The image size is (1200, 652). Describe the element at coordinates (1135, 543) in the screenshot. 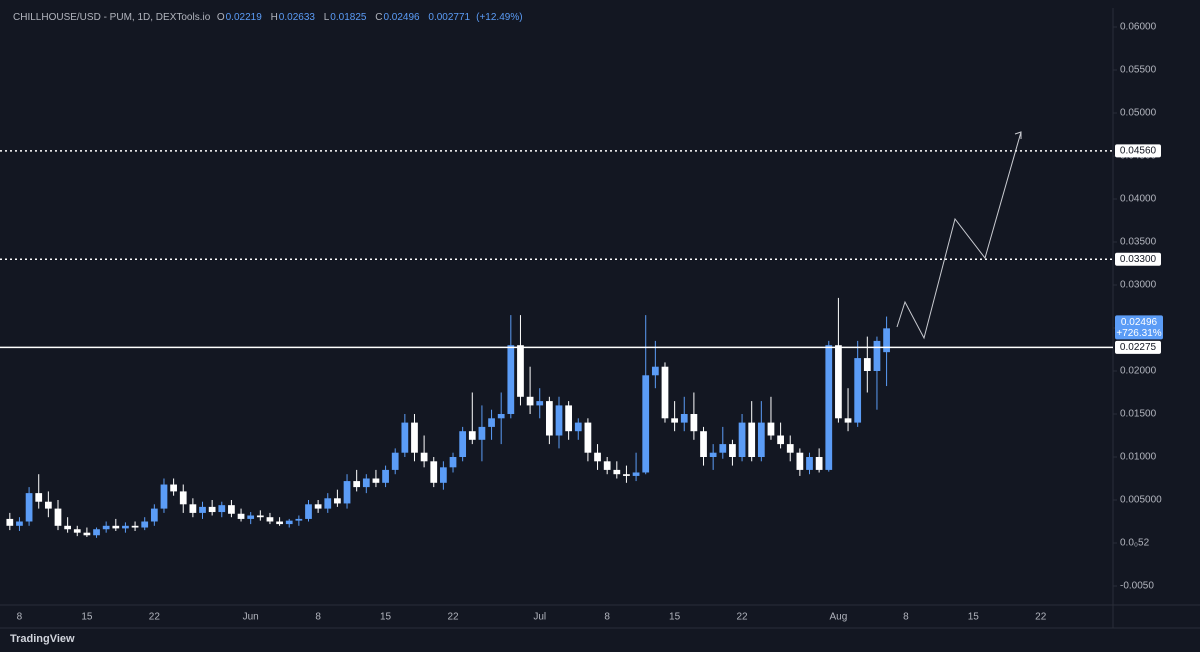

I see `y-tick-label: 0.0₀52` at that location.